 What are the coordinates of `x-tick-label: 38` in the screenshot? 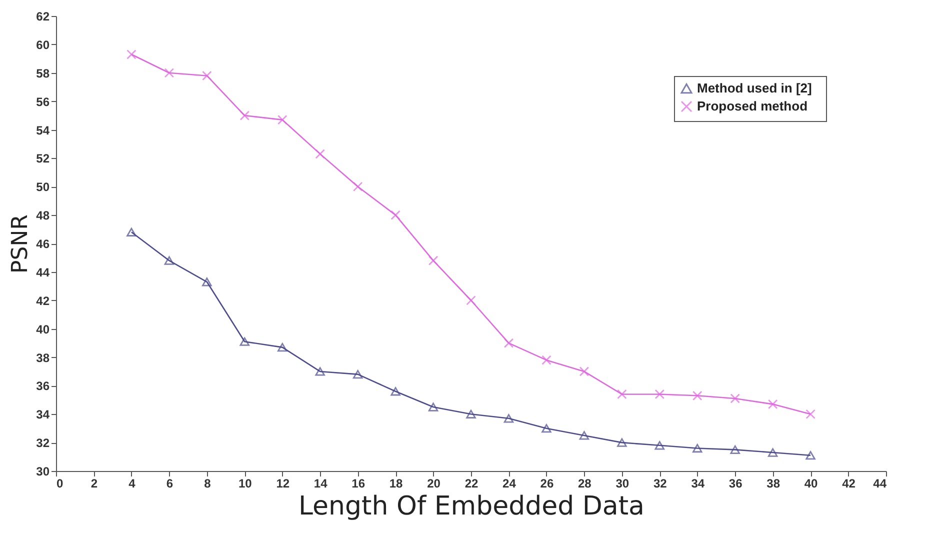 It's located at (773, 483).